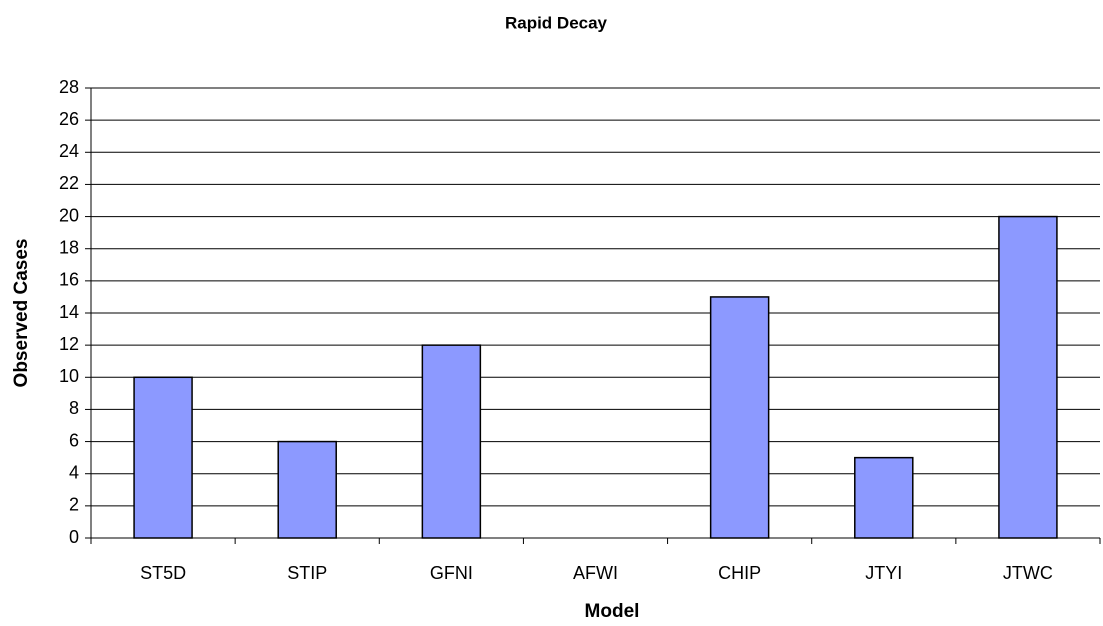 The height and width of the screenshot is (626, 1103). What do you see at coordinates (74, 408) in the screenshot?
I see `y-tick-label: 8` at bounding box center [74, 408].